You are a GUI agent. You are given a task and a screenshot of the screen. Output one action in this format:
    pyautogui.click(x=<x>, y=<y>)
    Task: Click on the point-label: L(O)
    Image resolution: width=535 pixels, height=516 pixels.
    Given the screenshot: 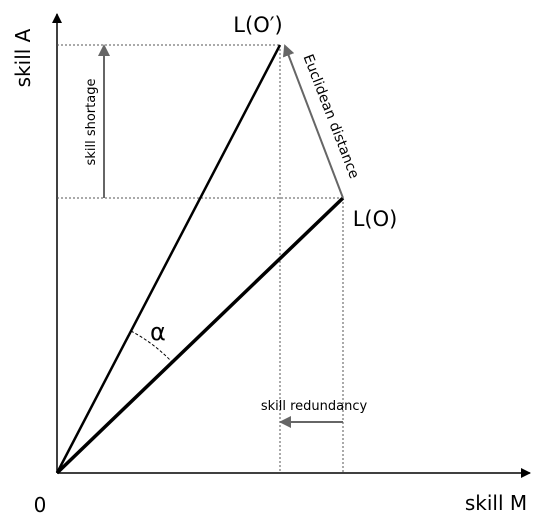 What is the action you would take?
    pyautogui.click(x=375, y=219)
    